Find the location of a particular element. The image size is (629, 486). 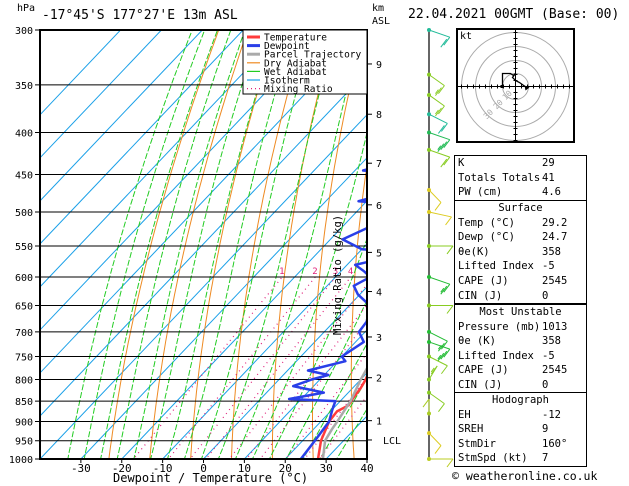

mixing-ratio-line is located at coordinates (241, 367).